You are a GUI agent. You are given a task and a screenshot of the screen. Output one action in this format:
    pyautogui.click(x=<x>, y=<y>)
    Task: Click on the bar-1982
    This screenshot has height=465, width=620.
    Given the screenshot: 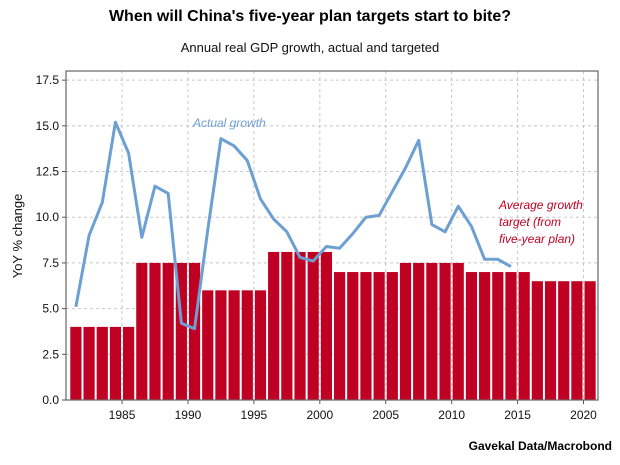 What is the action you would take?
    pyautogui.click(x=89, y=363)
    